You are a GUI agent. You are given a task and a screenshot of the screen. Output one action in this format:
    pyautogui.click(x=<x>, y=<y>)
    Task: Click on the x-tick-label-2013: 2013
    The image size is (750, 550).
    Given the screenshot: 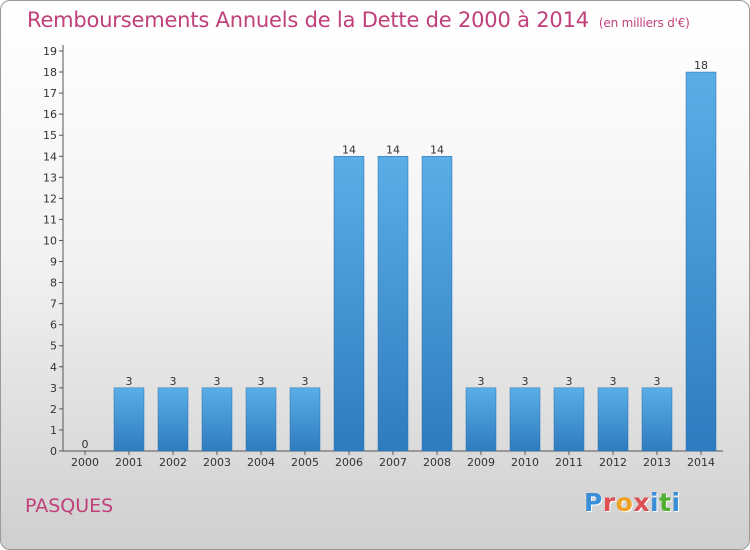 What is the action you would take?
    pyautogui.click(x=657, y=462)
    